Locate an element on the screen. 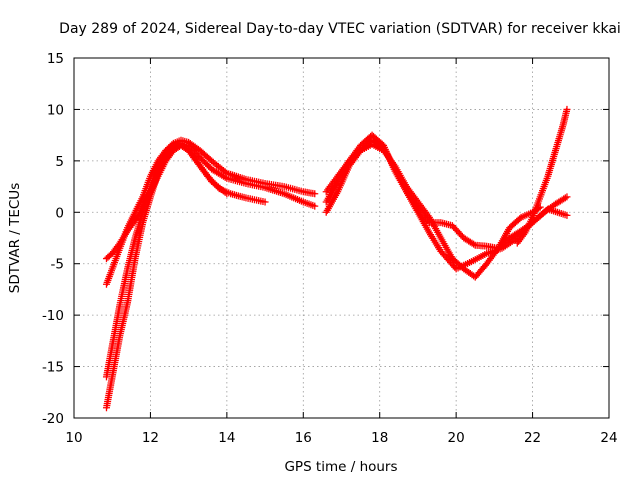 Image resolution: width=640 pixels, height=480 pixels. x-tick-label: 24 is located at coordinates (608, 438).